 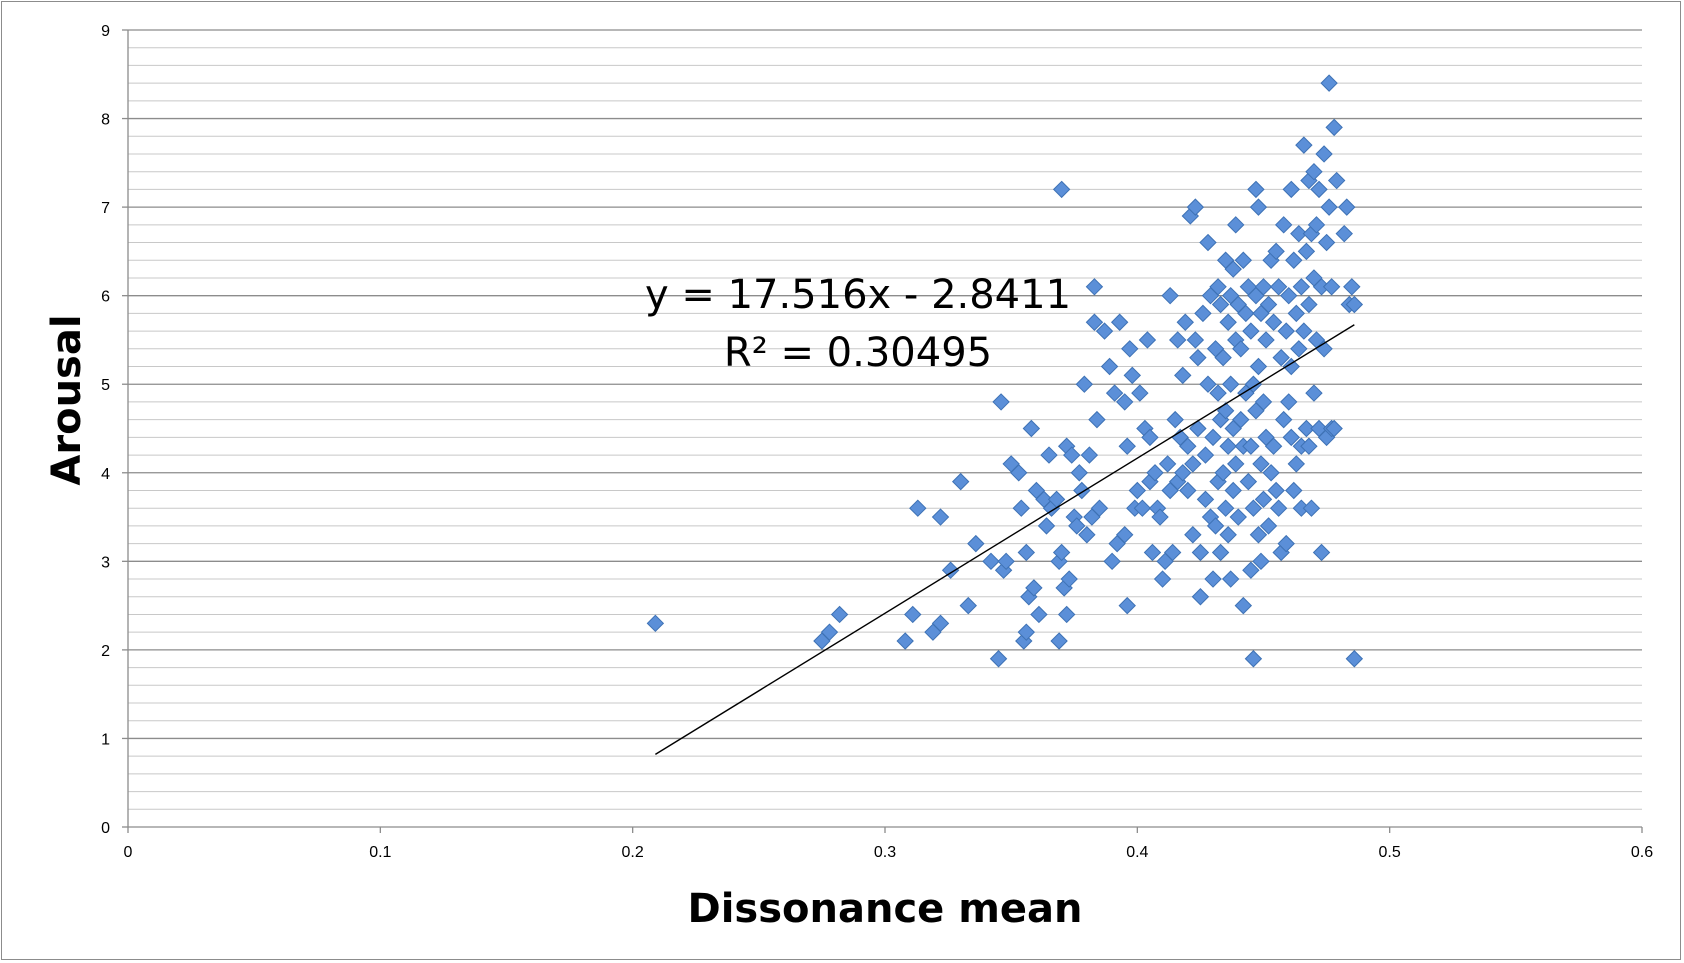 I want to click on trendline-equation: y = 17.516x - 2.8411, so click(x=858, y=295).